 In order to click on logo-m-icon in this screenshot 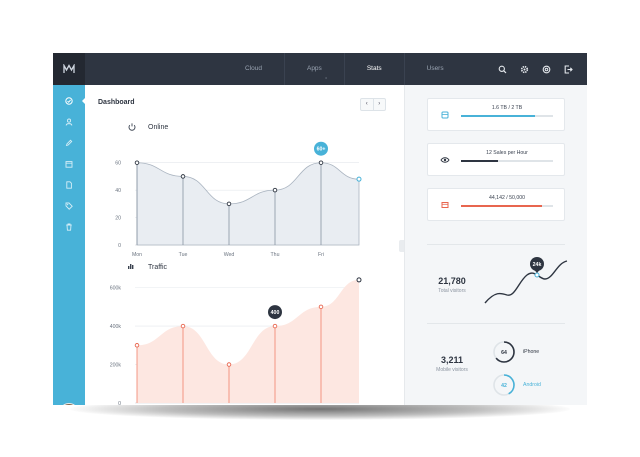, I will do `click(69, 69)`.